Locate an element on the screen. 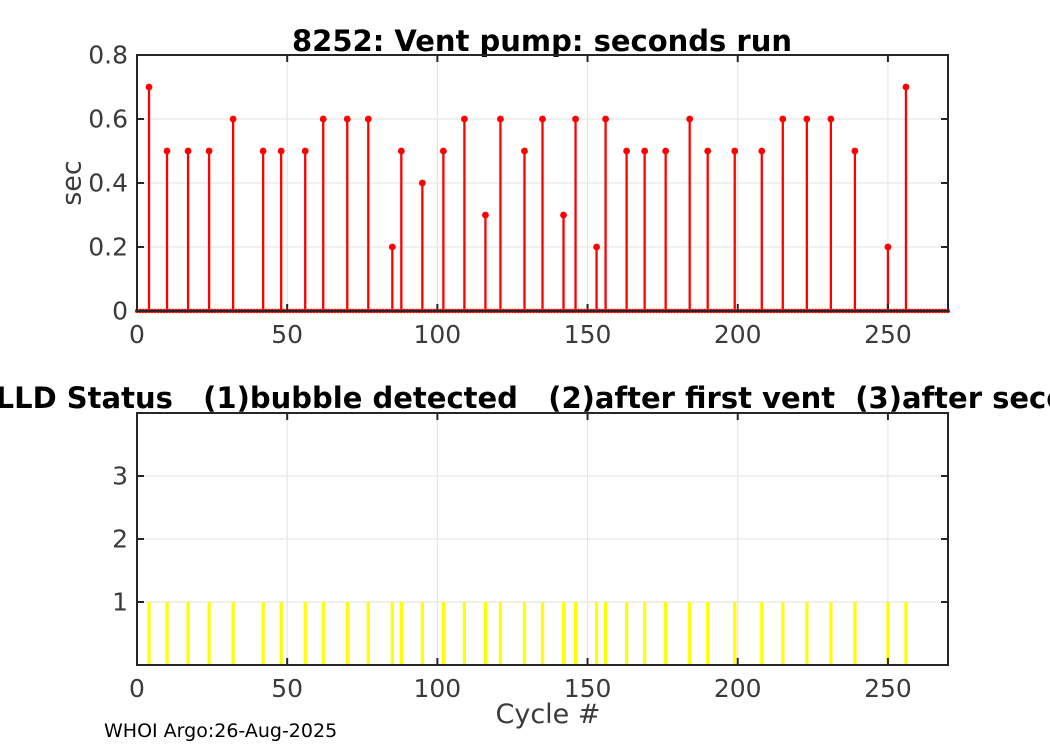 The image size is (1050, 750). x-axis-label-cycle: Cycle # is located at coordinates (548, 714).